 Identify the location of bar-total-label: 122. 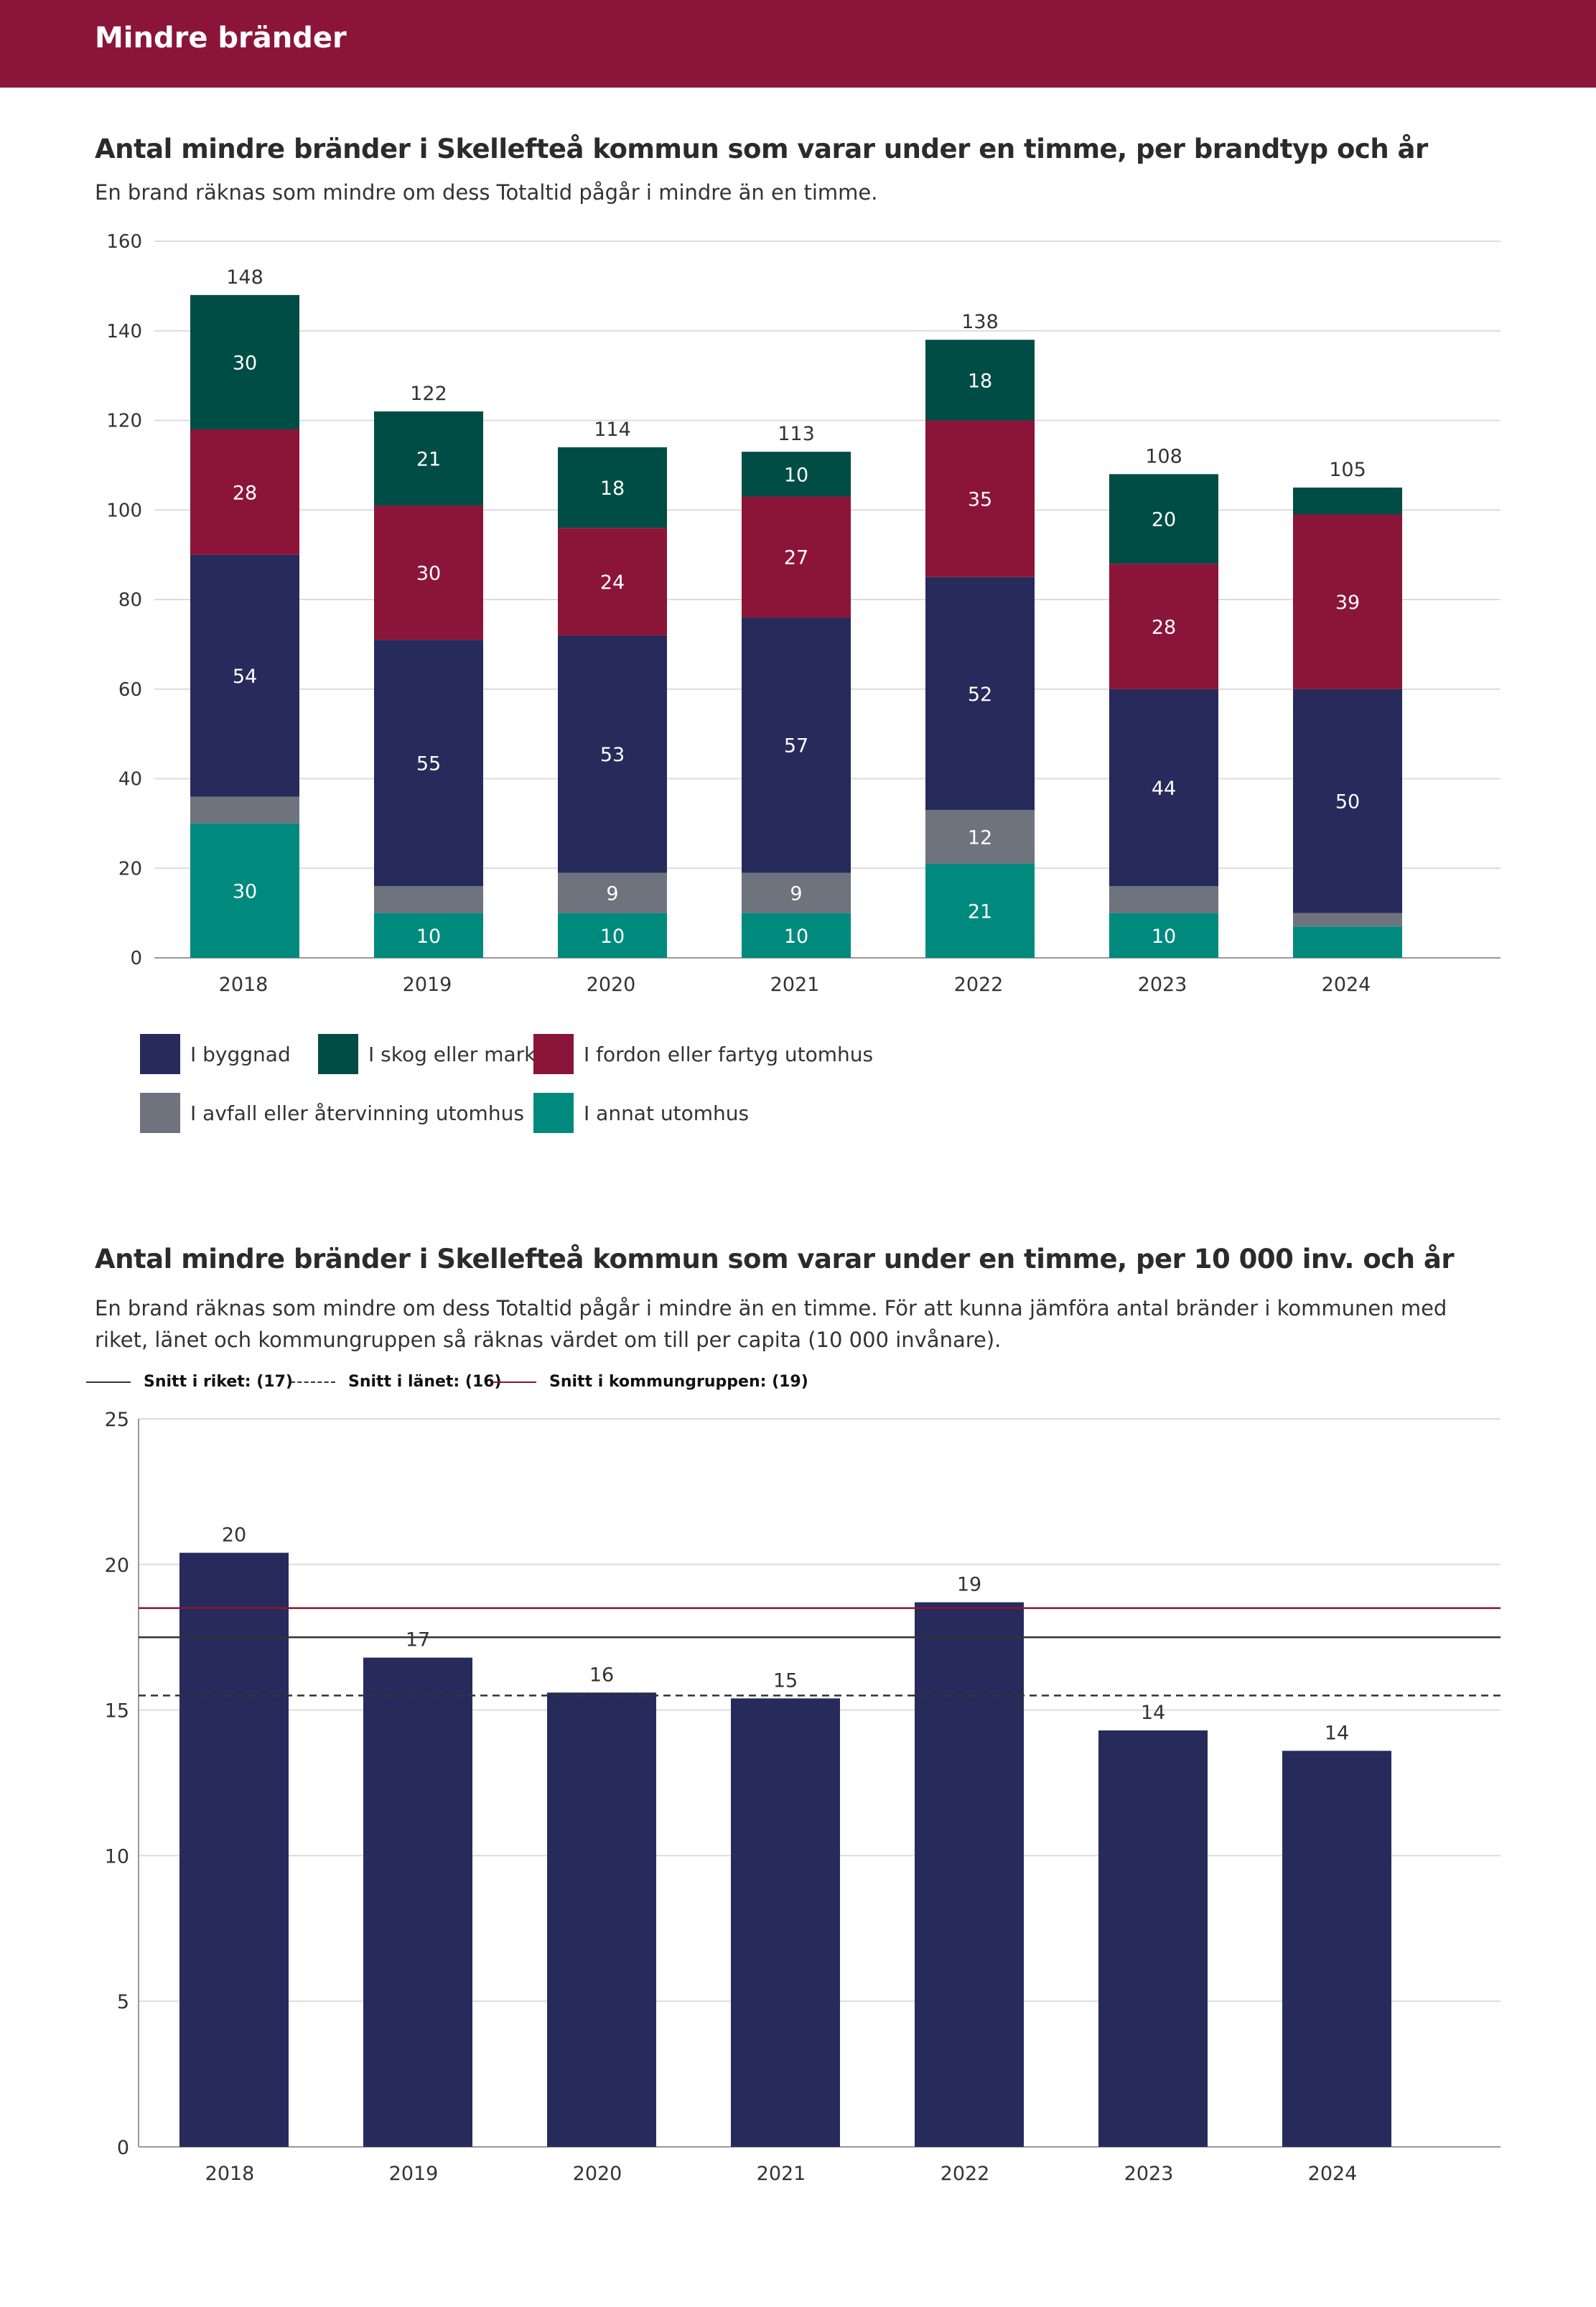
(428, 394).